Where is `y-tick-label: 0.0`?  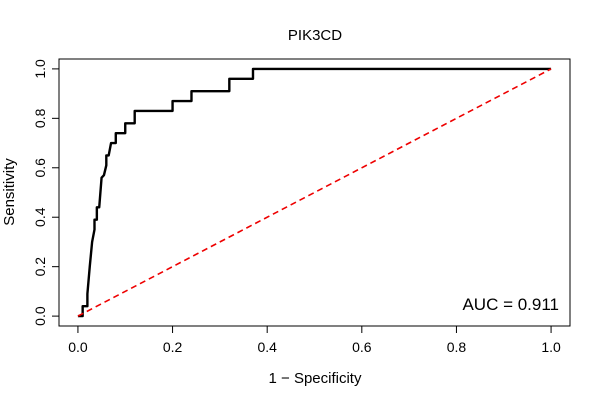
y-tick-label: 0.0 is located at coordinates (40, 316).